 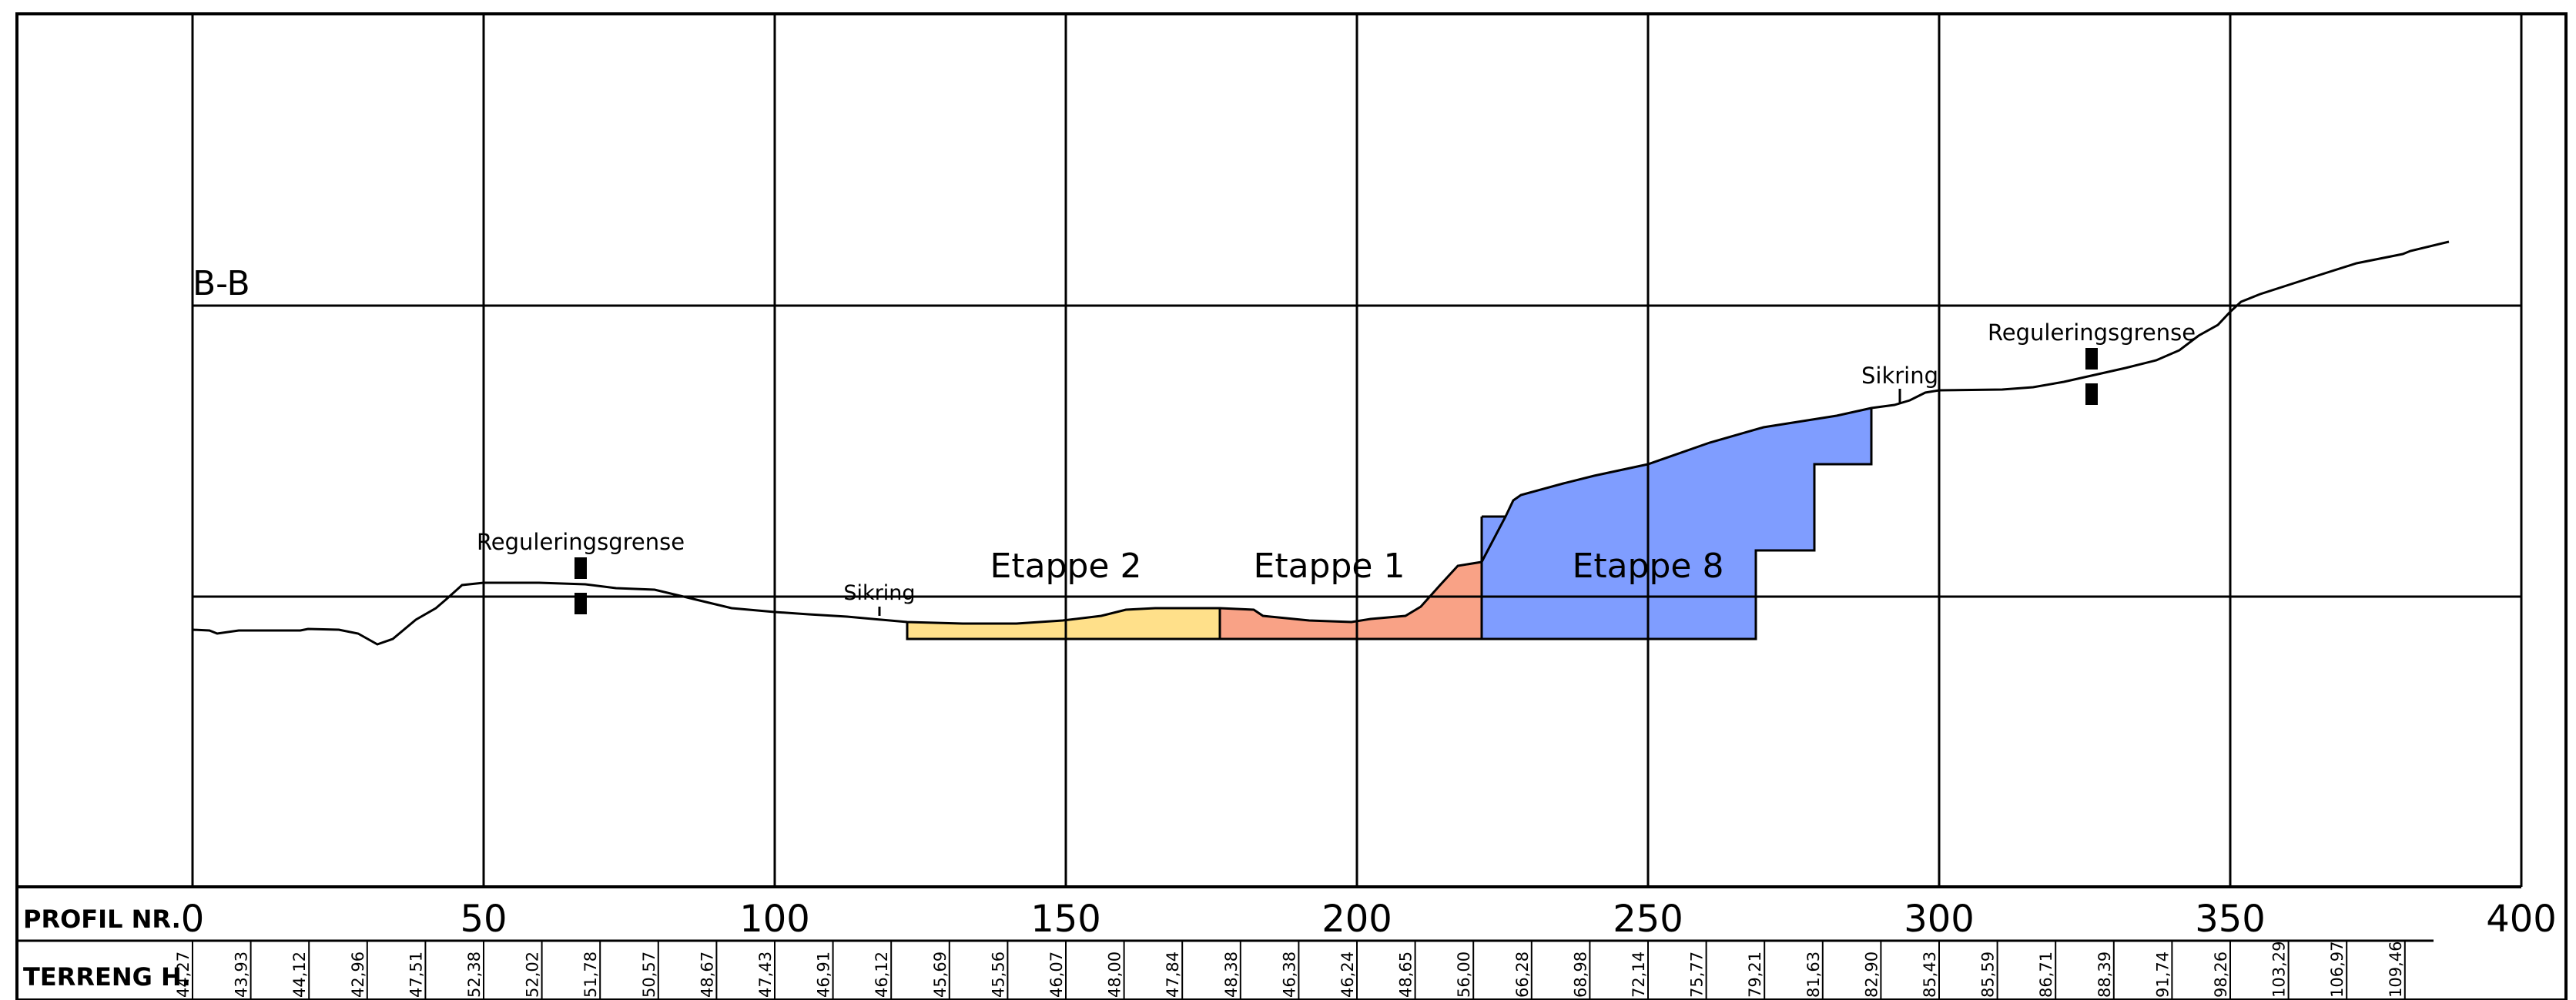 What do you see at coordinates (1347, 975) in the screenshot?
I see `terrain-height-value: 46,24` at bounding box center [1347, 975].